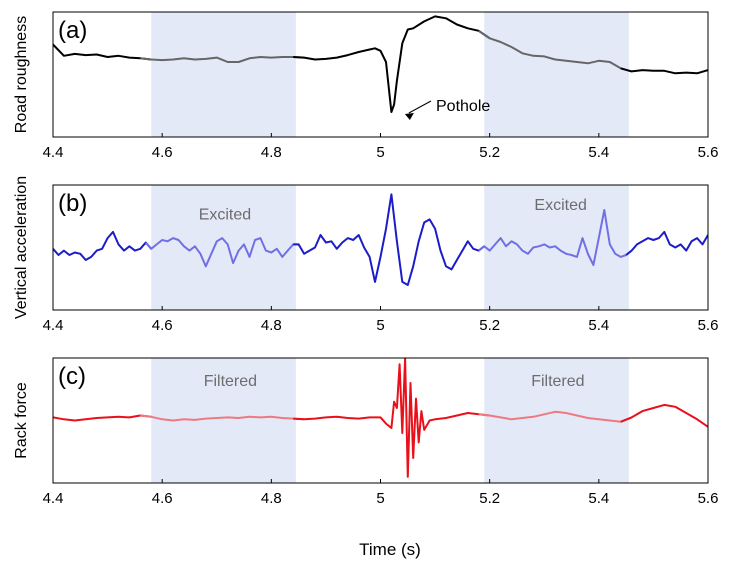 The height and width of the screenshot is (571, 730). What do you see at coordinates (72, 203) in the screenshot?
I see `panel-label: (b)` at bounding box center [72, 203].